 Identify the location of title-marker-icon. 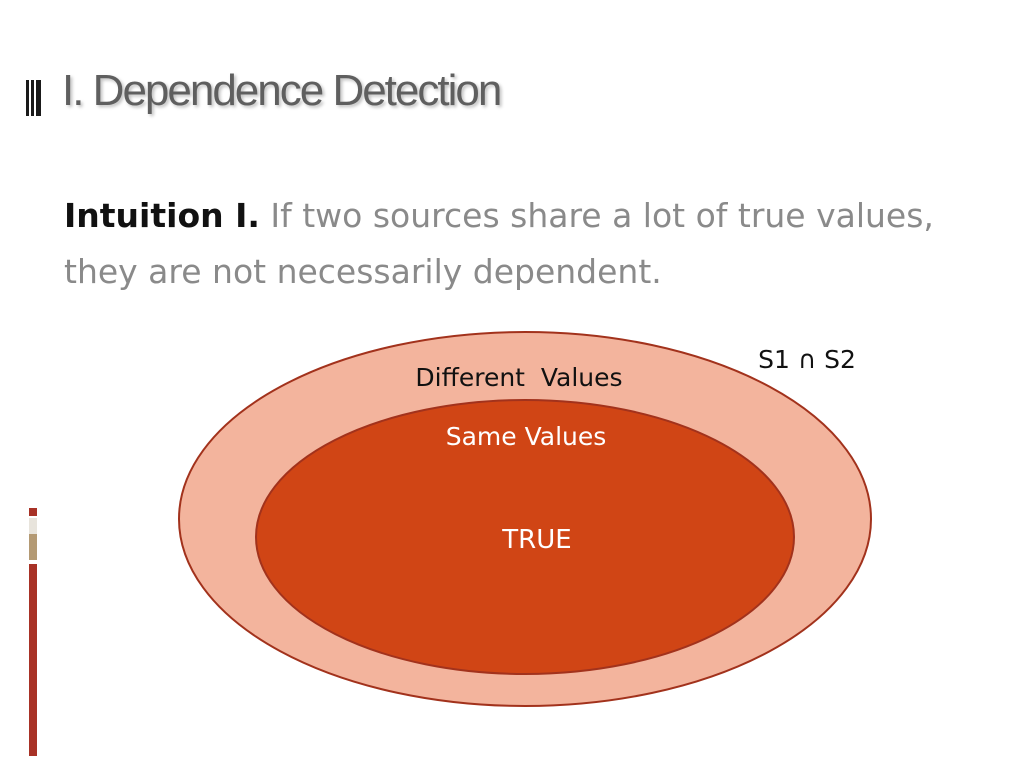
(33, 98).